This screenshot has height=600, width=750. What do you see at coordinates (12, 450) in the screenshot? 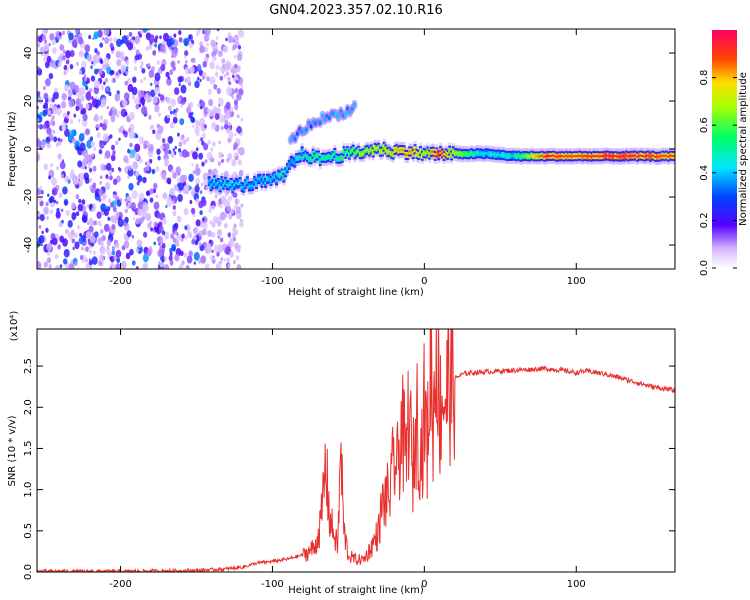
I see `snr-ylabel: SNR (10 * v/v)` at bounding box center [12, 450].